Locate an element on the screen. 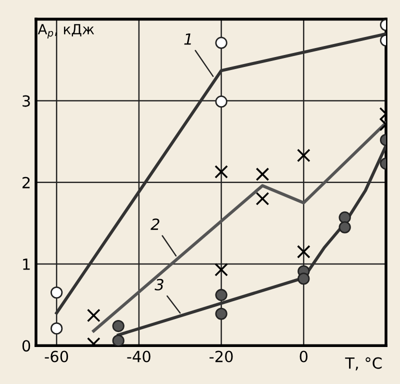 The width and height of the screenshot is (400, 384). y-tick-label: 1 is located at coordinates (26, 264).